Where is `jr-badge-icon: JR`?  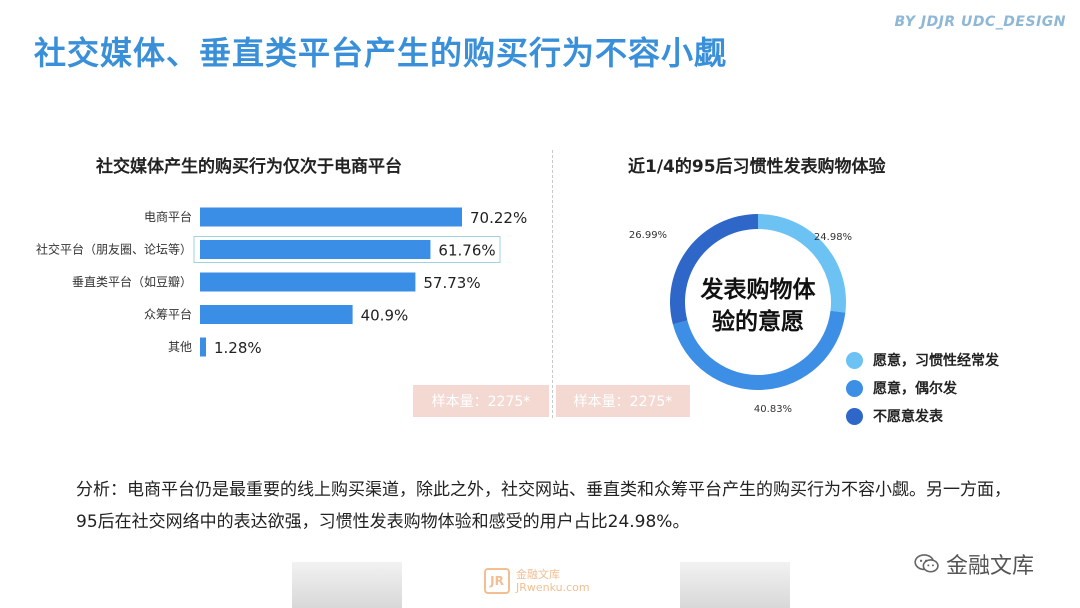
jr-badge-icon: JR is located at coordinates (497, 581).